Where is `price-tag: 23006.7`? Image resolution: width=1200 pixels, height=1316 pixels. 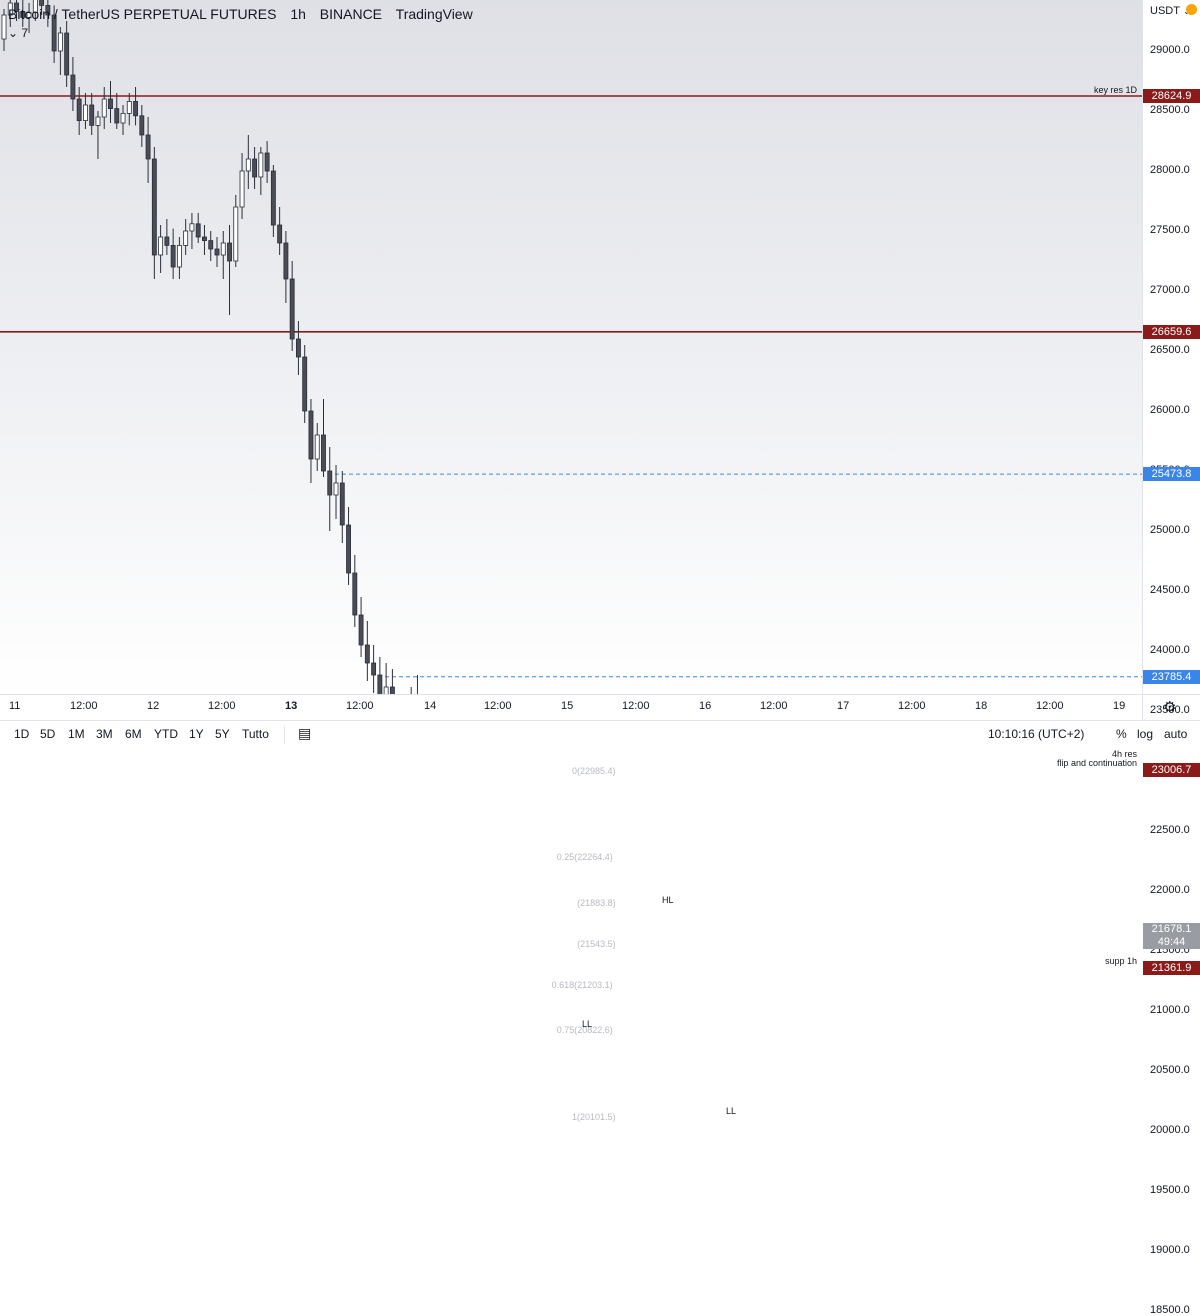
price-tag: 23006.7 is located at coordinates (1171, 770).